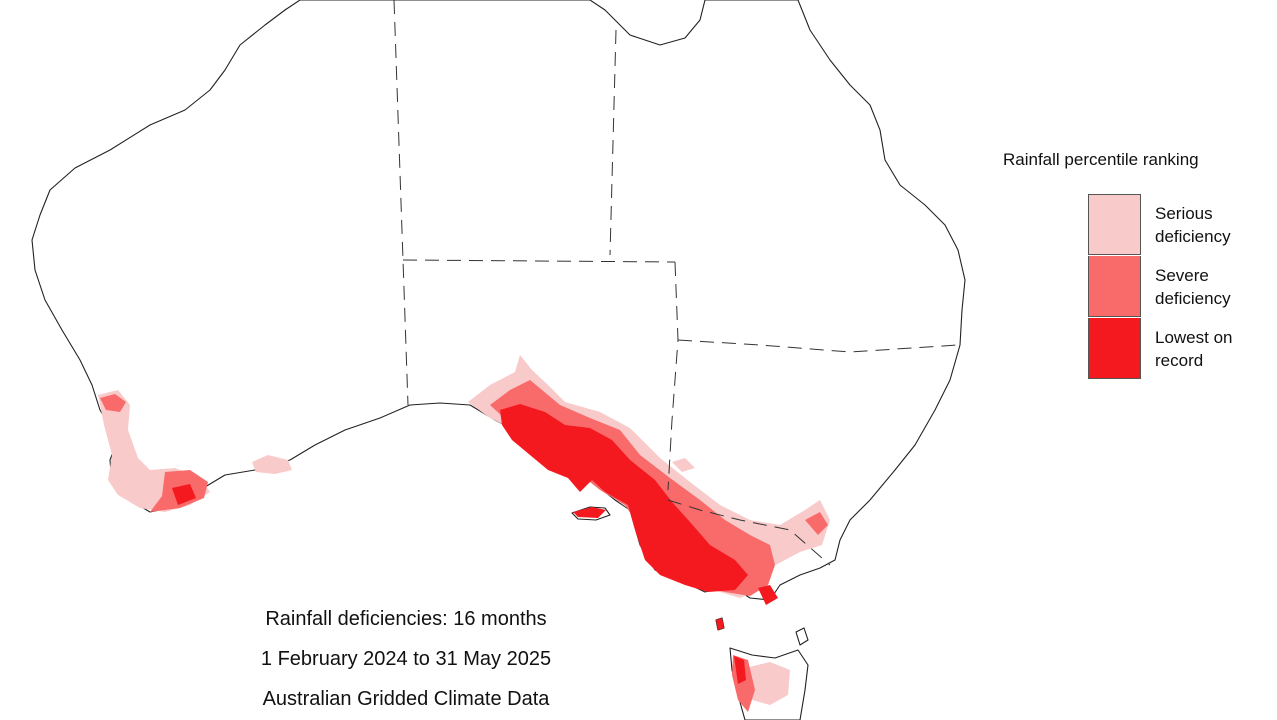 Image resolution: width=1277 pixels, height=720 pixels. I want to click on lowest-kangaroo-island, so click(589, 512).